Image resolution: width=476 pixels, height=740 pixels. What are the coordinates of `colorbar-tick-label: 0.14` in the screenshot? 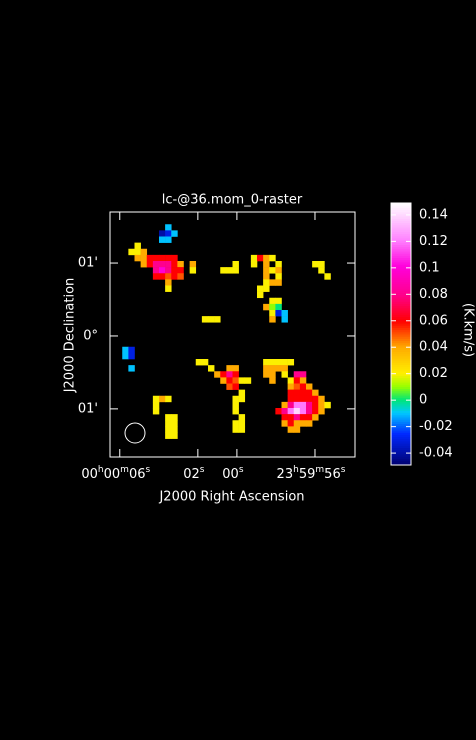 It's located at (433, 214).